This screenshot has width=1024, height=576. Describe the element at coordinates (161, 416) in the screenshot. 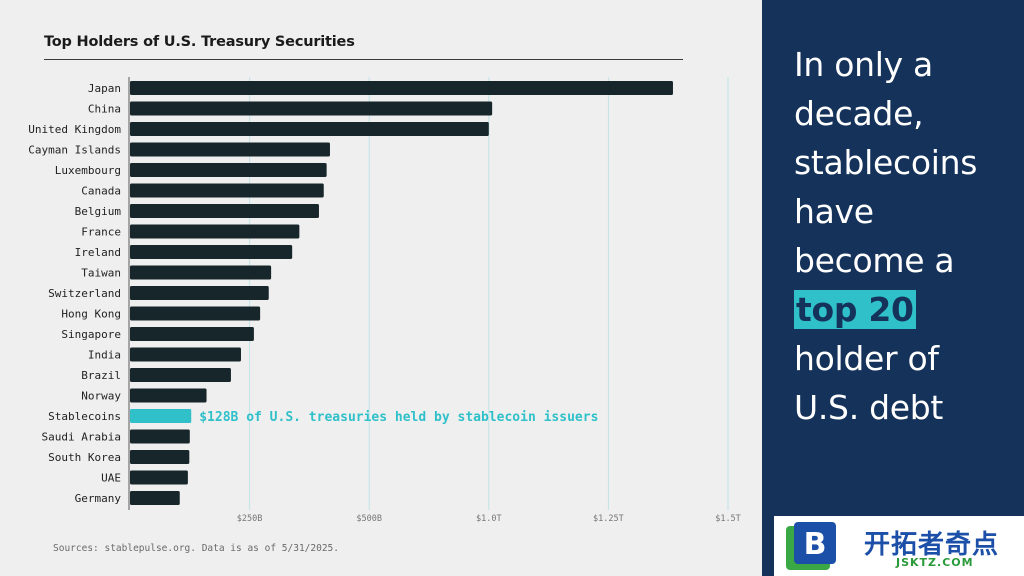

I see `bar-highlight` at that location.